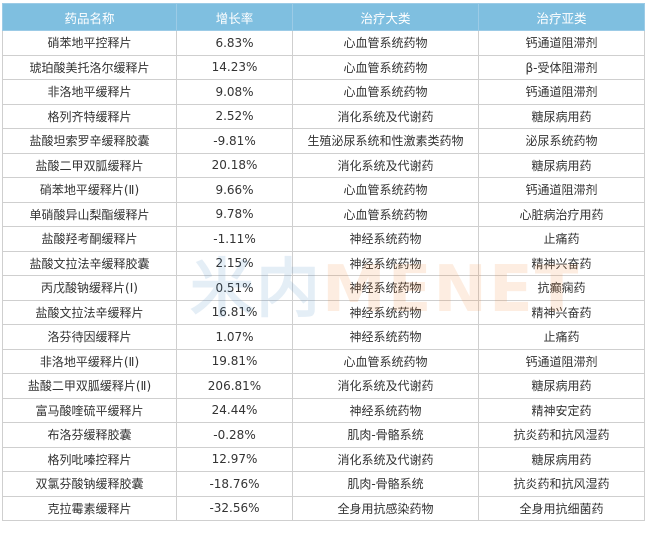  I want to click on table-row: 盐酸二甲双胍缓释片 20.18% 消化系统及代谢药 糖尿病用药, so click(323, 165).